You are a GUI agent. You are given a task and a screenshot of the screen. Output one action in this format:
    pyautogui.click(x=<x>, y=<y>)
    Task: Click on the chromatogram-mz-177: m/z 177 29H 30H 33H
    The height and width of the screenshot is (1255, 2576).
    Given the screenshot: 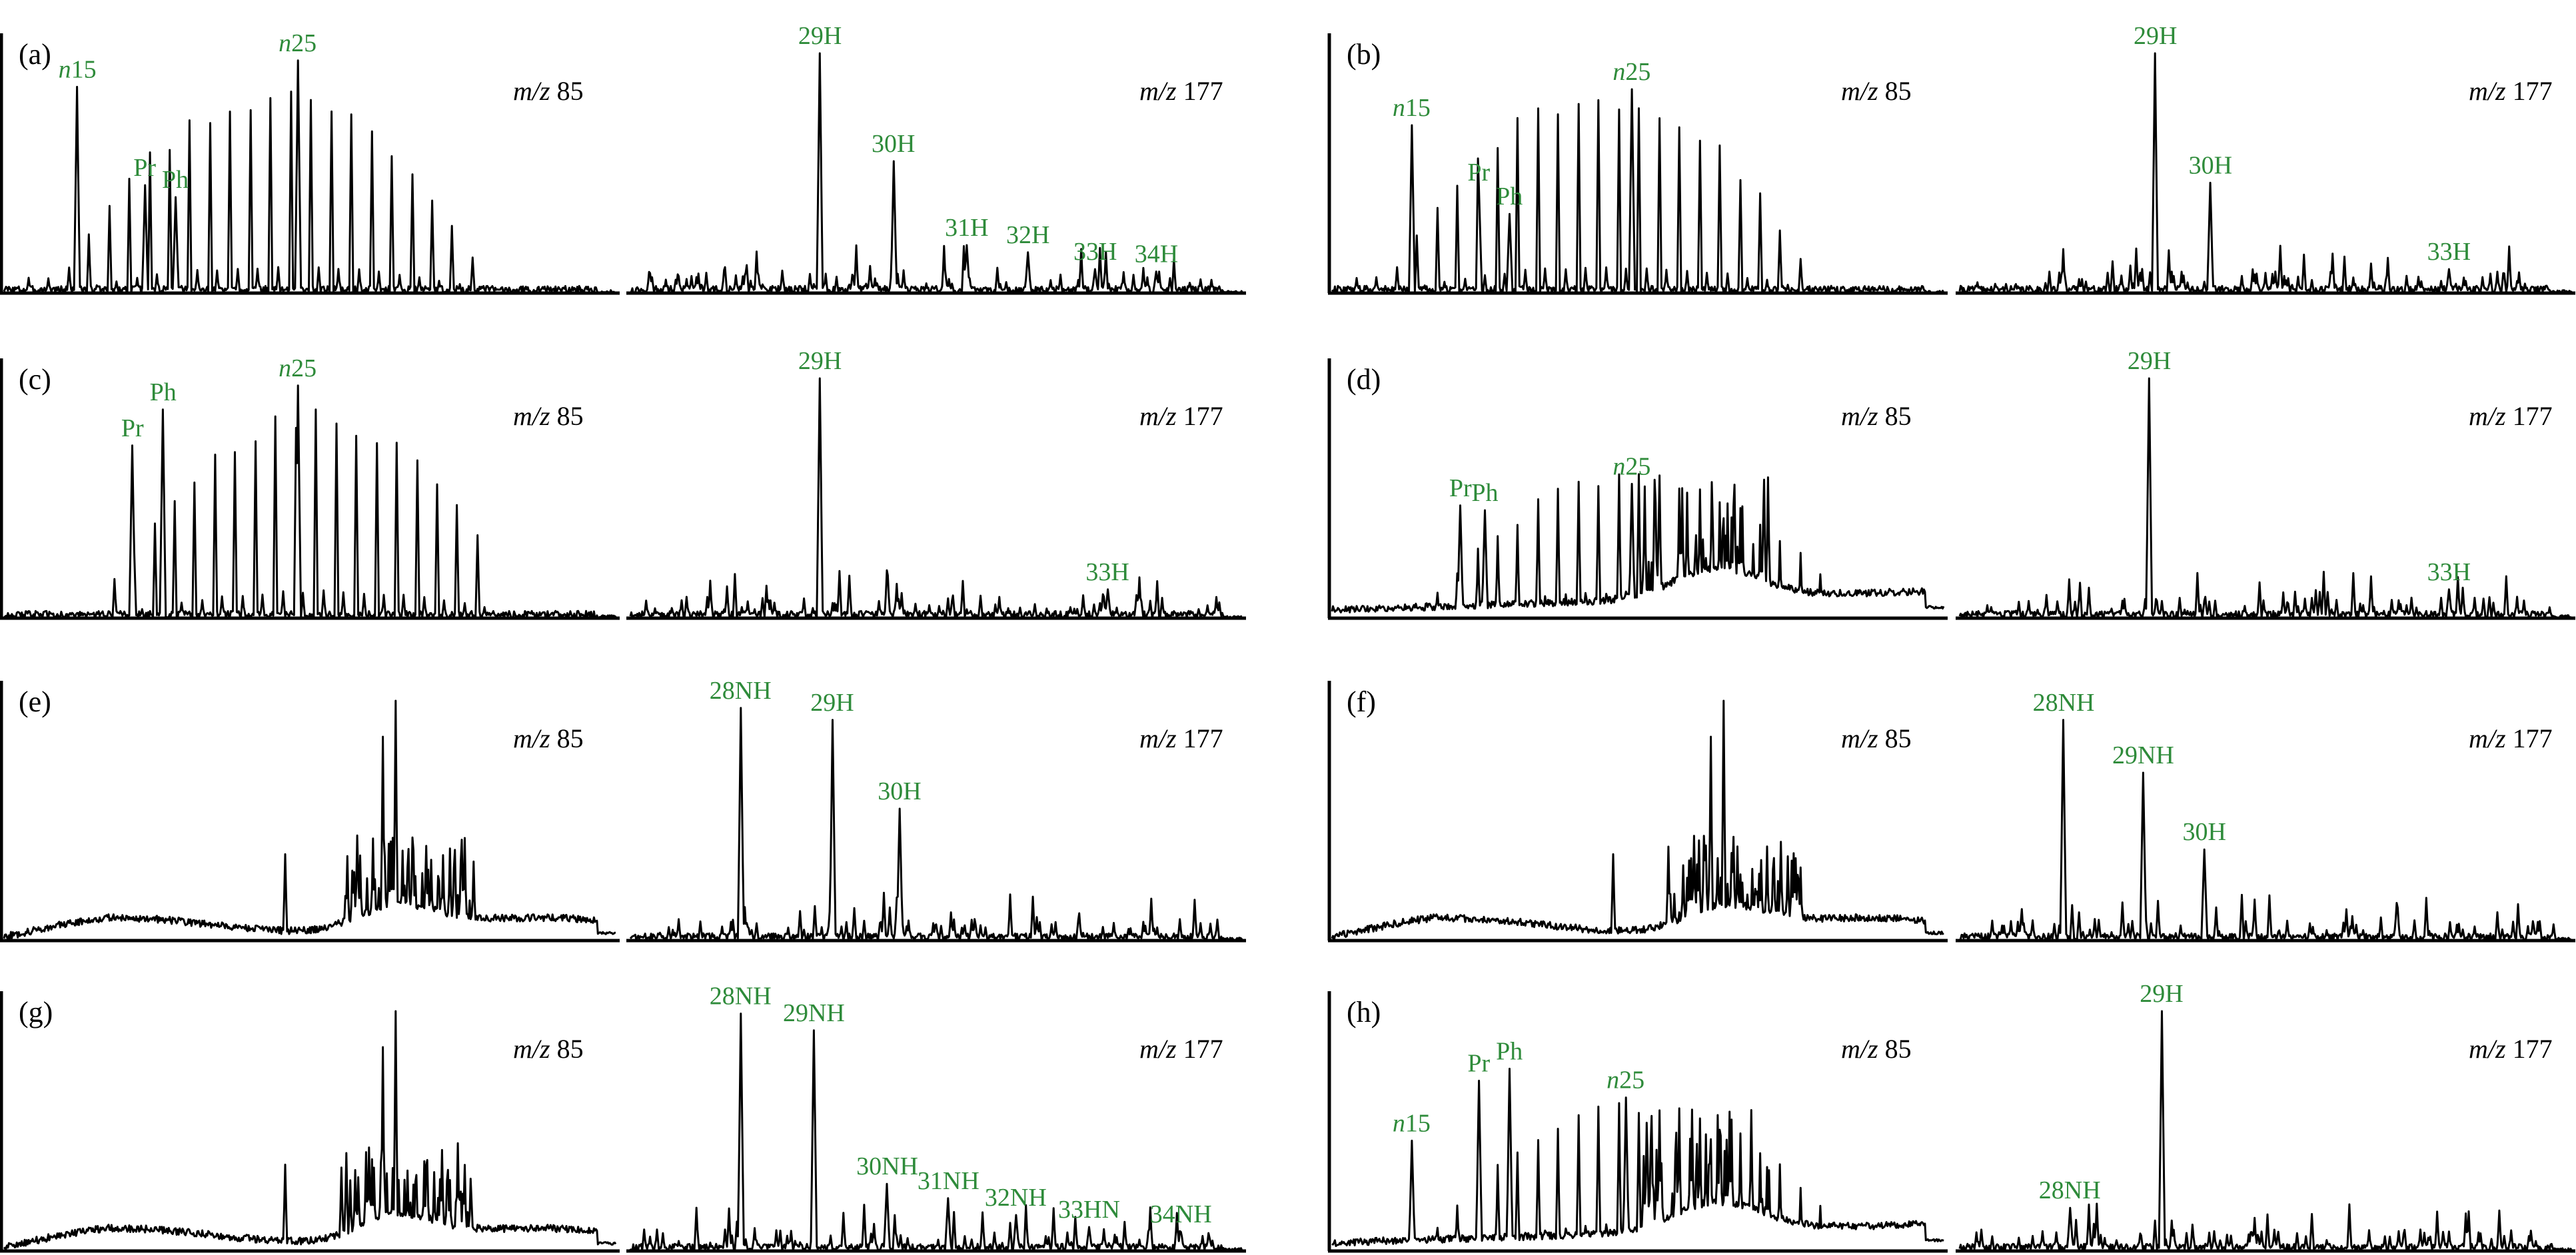 What is the action you would take?
    pyautogui.click(x=2265, y=158)
    